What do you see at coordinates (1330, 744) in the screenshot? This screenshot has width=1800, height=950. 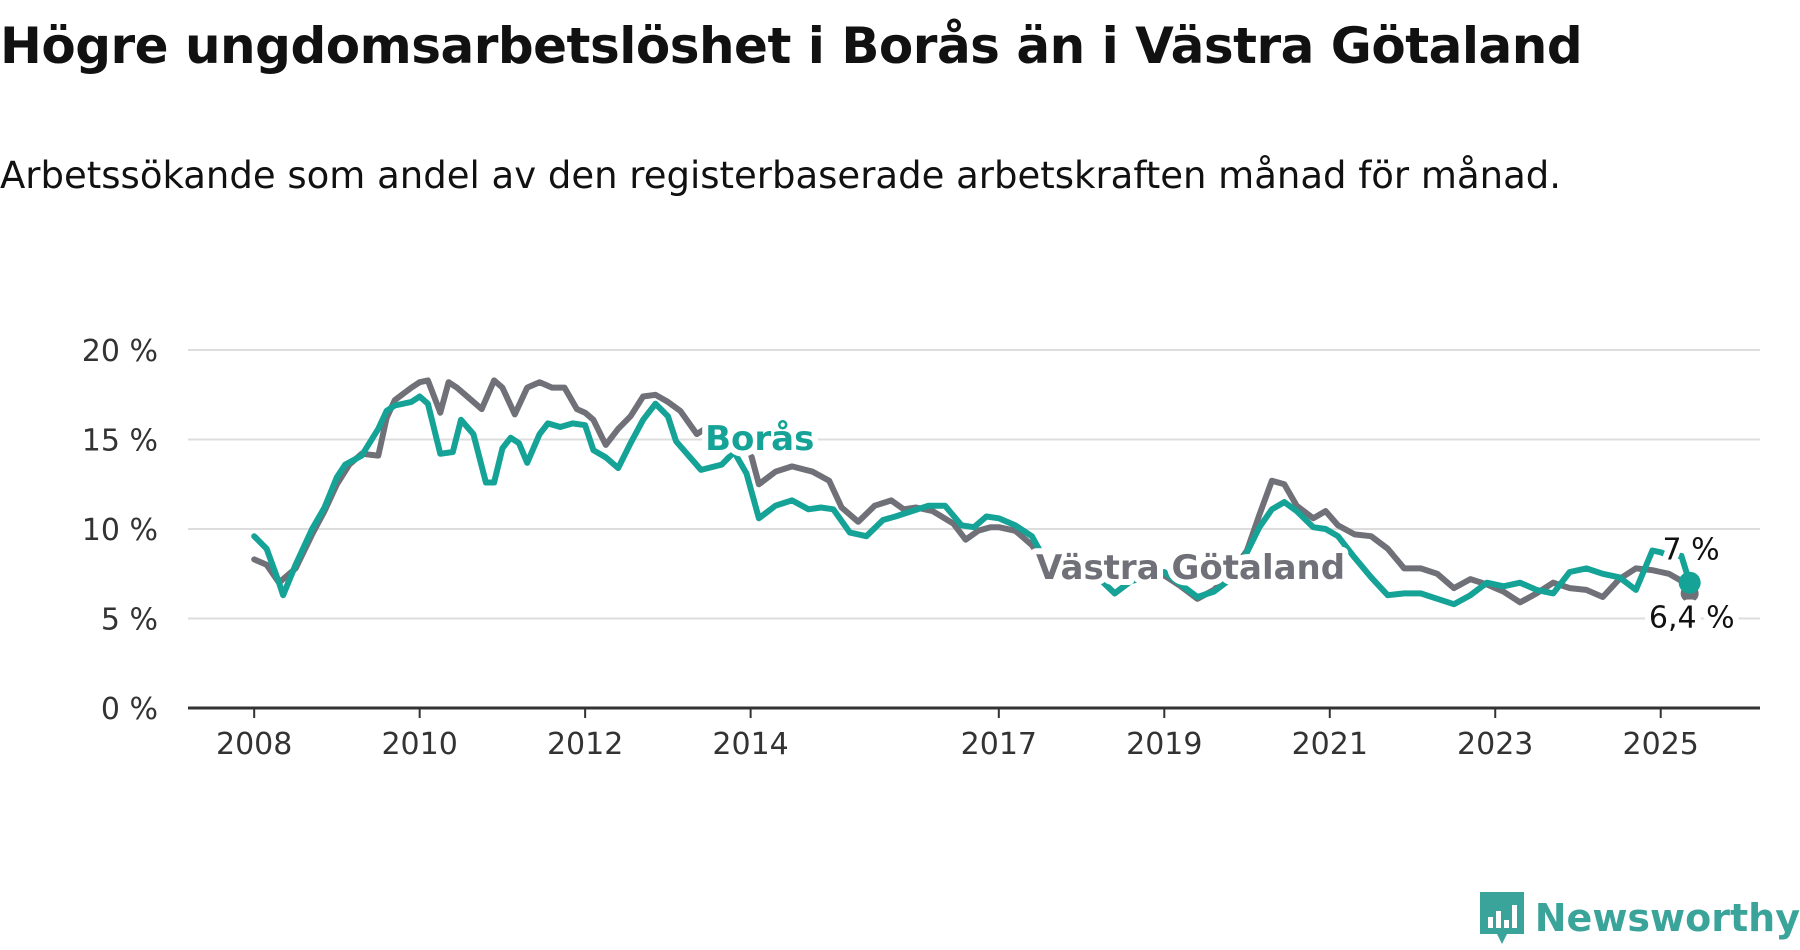 I see `x-tick-label: 2021` at bounding box center [1330, 744].